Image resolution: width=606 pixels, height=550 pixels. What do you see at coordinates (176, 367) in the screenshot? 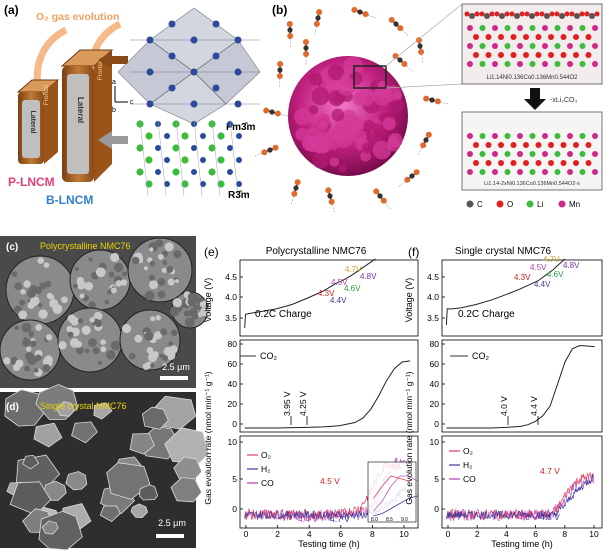
I see `scale-c-text: 2.5 μm` at bounding box center [176, 367].